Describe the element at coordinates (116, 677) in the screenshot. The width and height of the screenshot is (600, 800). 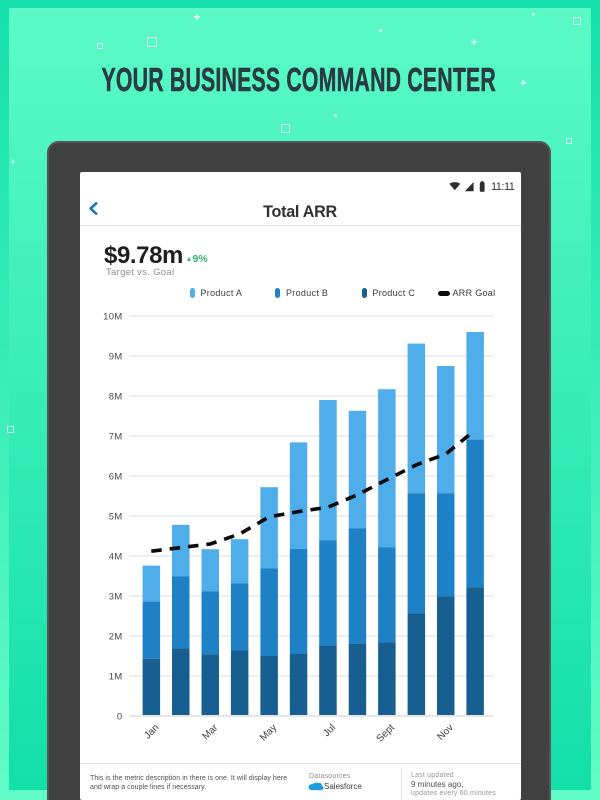
I see `svg-text: 1M` at that location.